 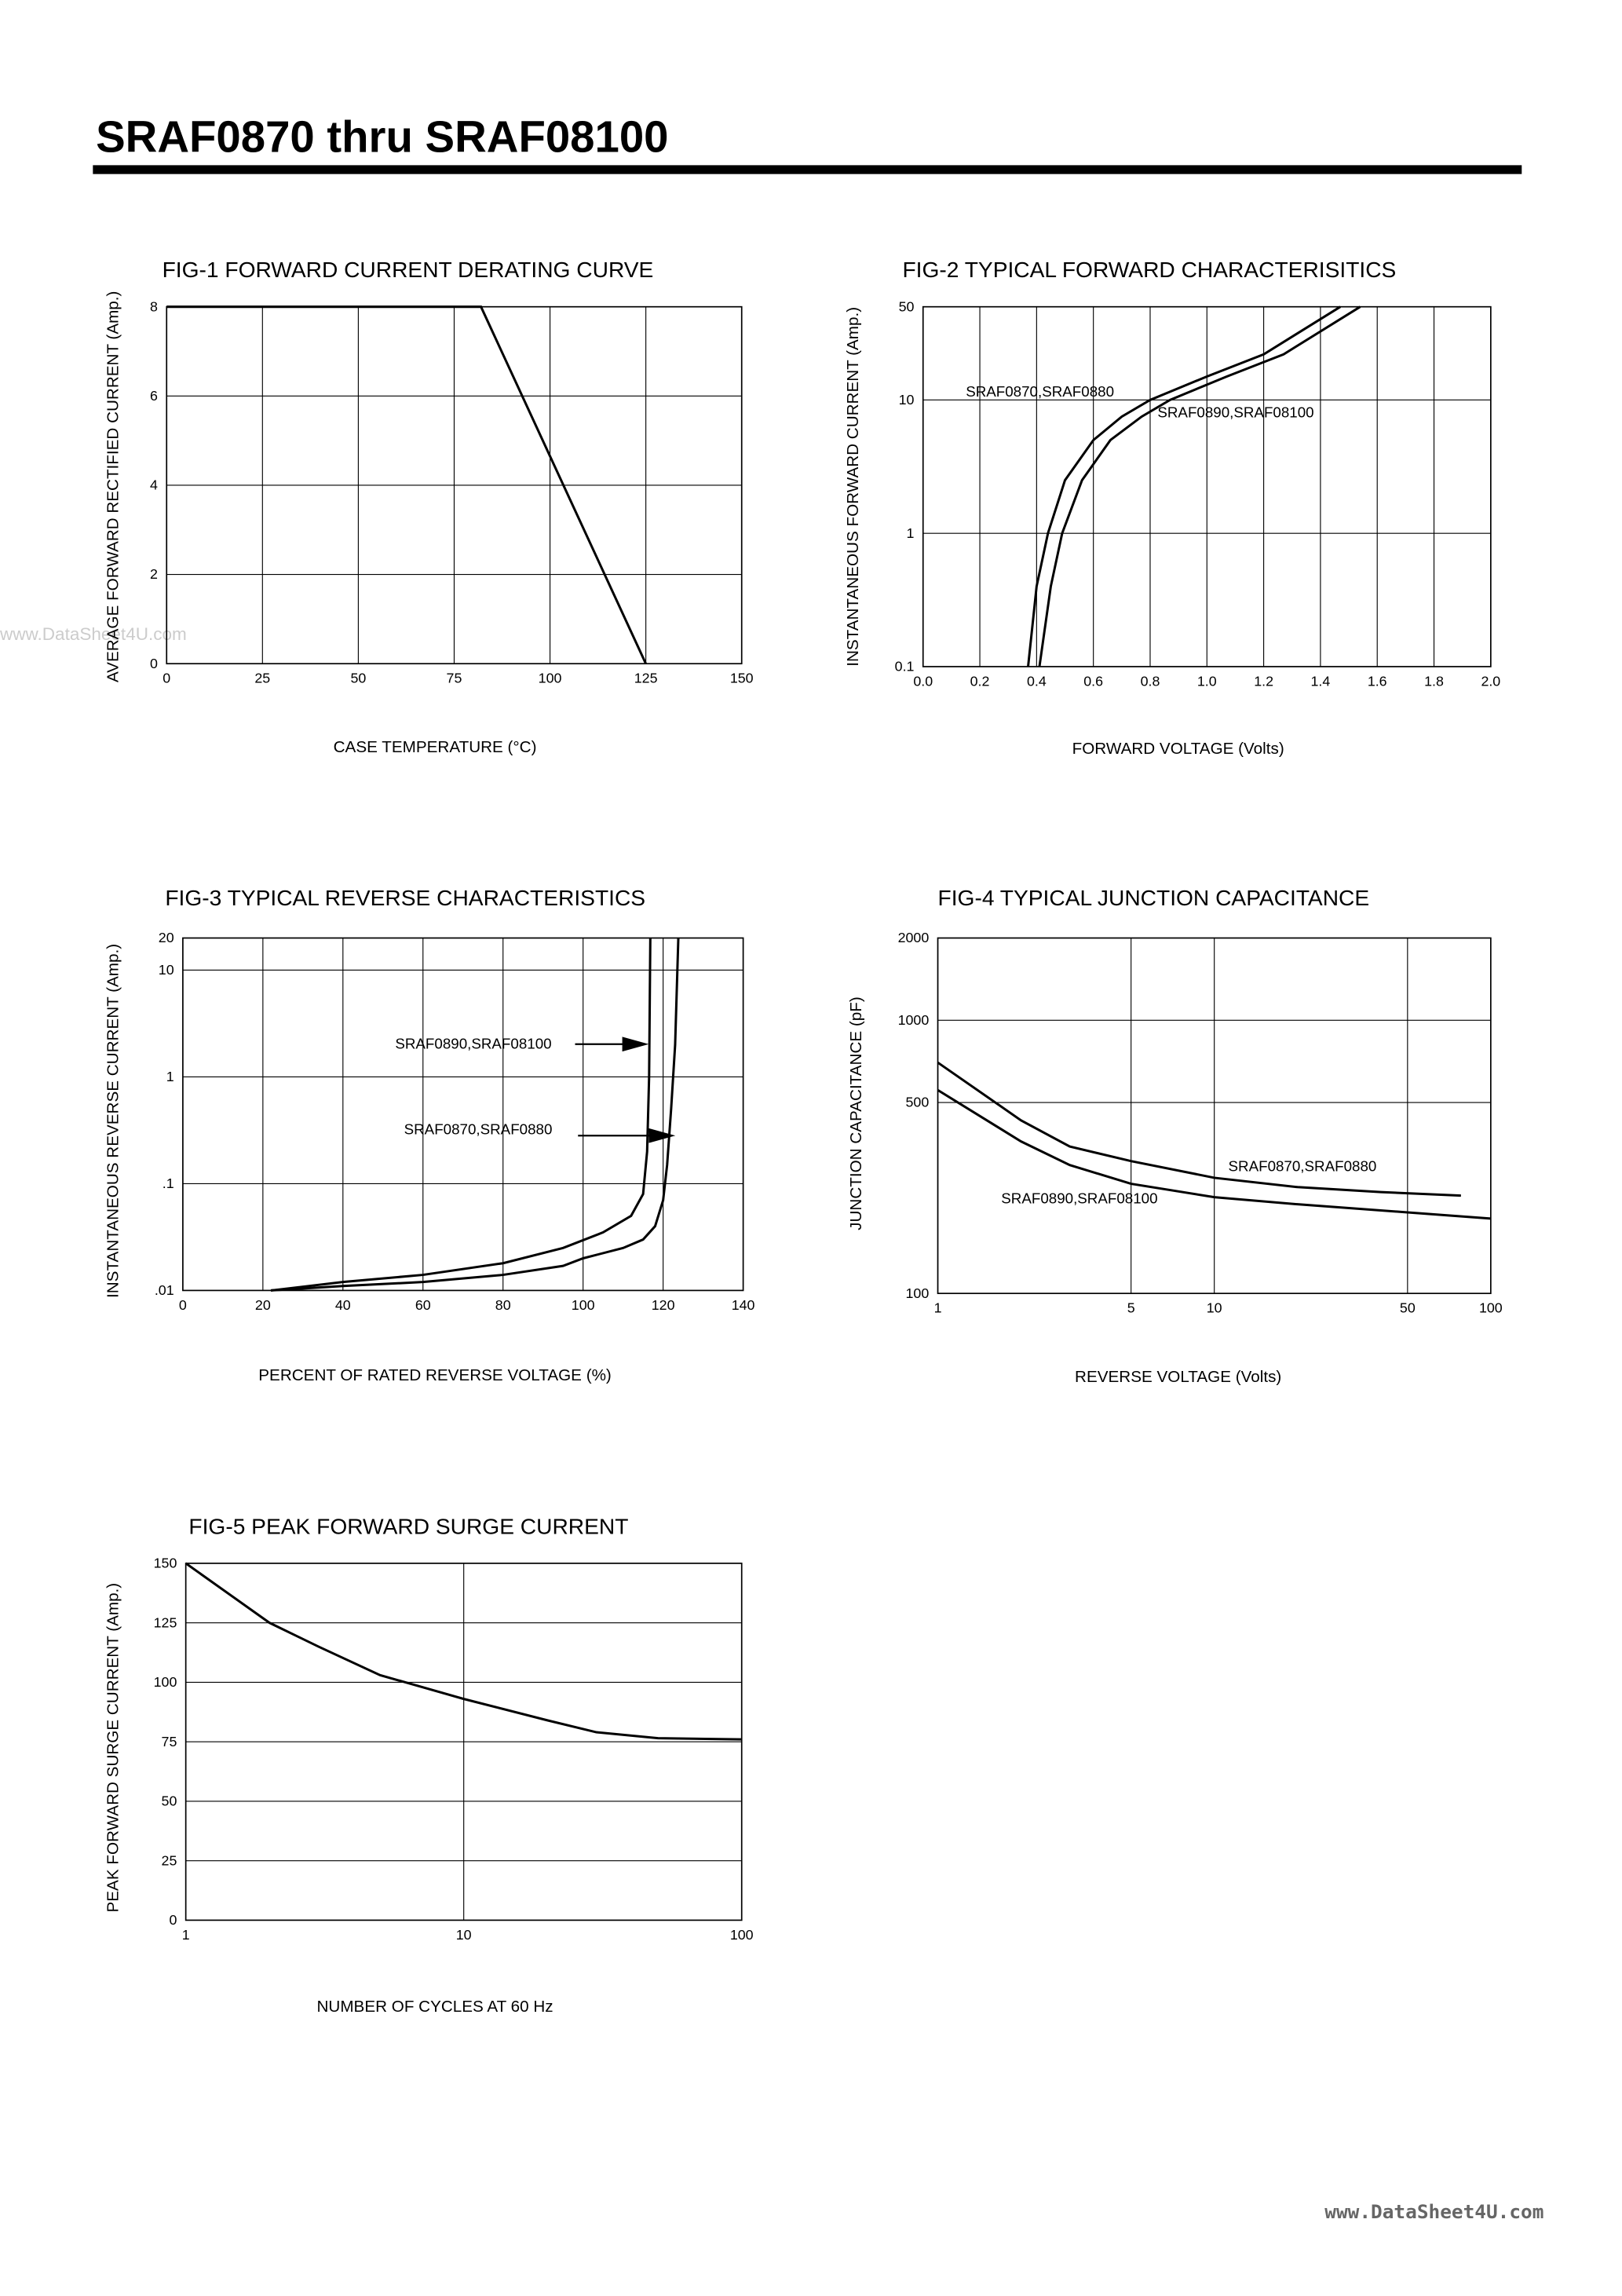 I want to click on x-tick-label: 120, so click(x=663, y=1305).